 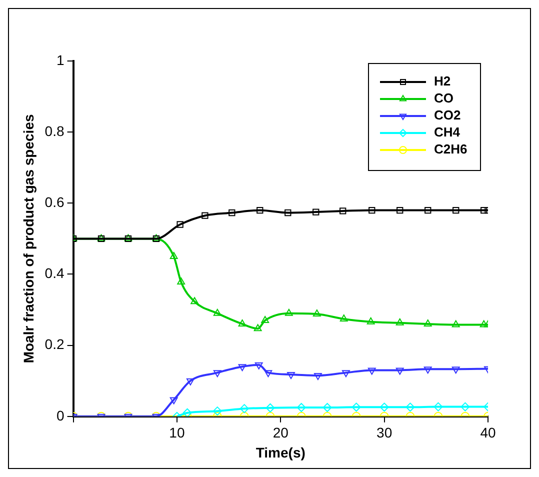 What do you see at coordinates (60, 60) in the screenshot?
I see `y-tick-label: 1` at bounding box center [60, 60].